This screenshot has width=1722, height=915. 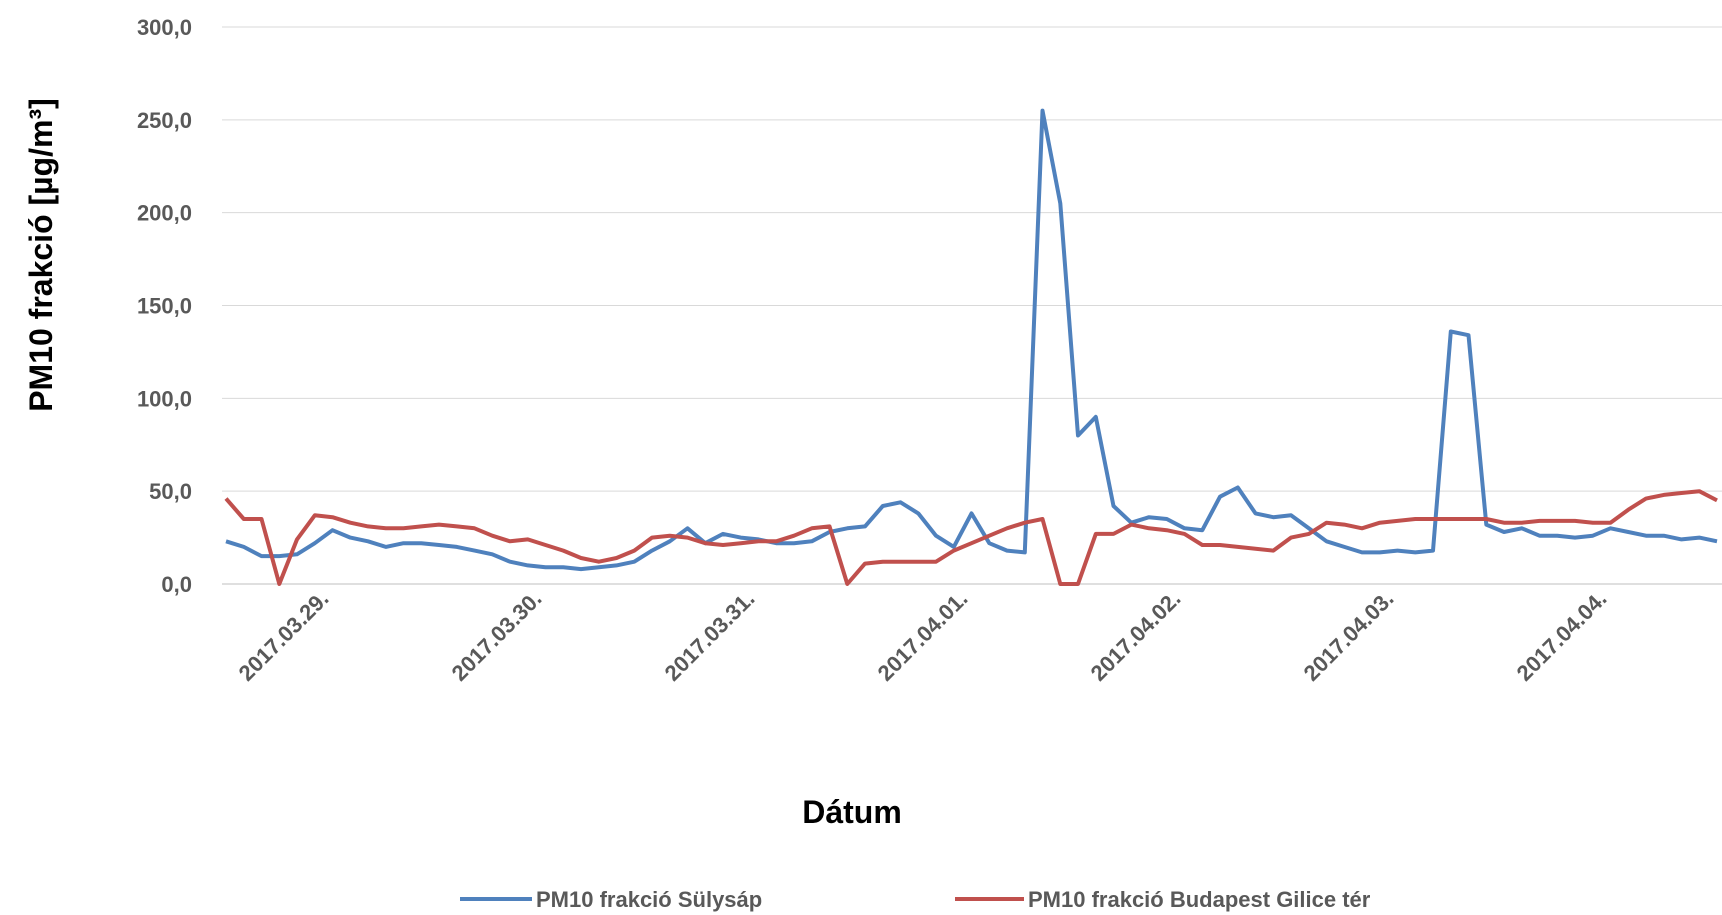 I want to click on series-line-gilice, so click(x=971, y=537).